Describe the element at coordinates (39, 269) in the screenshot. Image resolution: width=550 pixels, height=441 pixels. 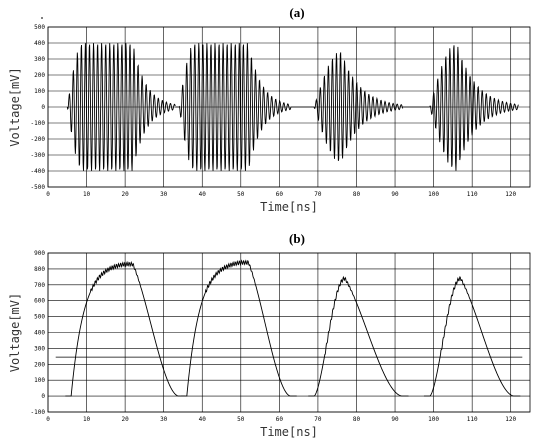
I see `y-tick-label: 800` at that location.